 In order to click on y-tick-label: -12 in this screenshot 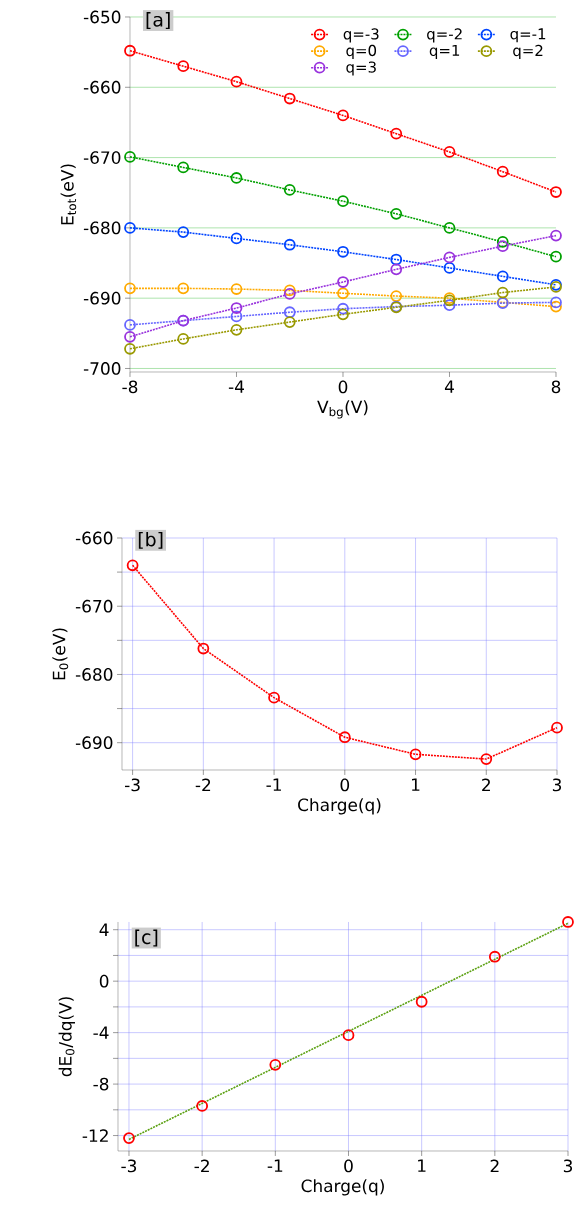, I will do `click(95, 1135)`.